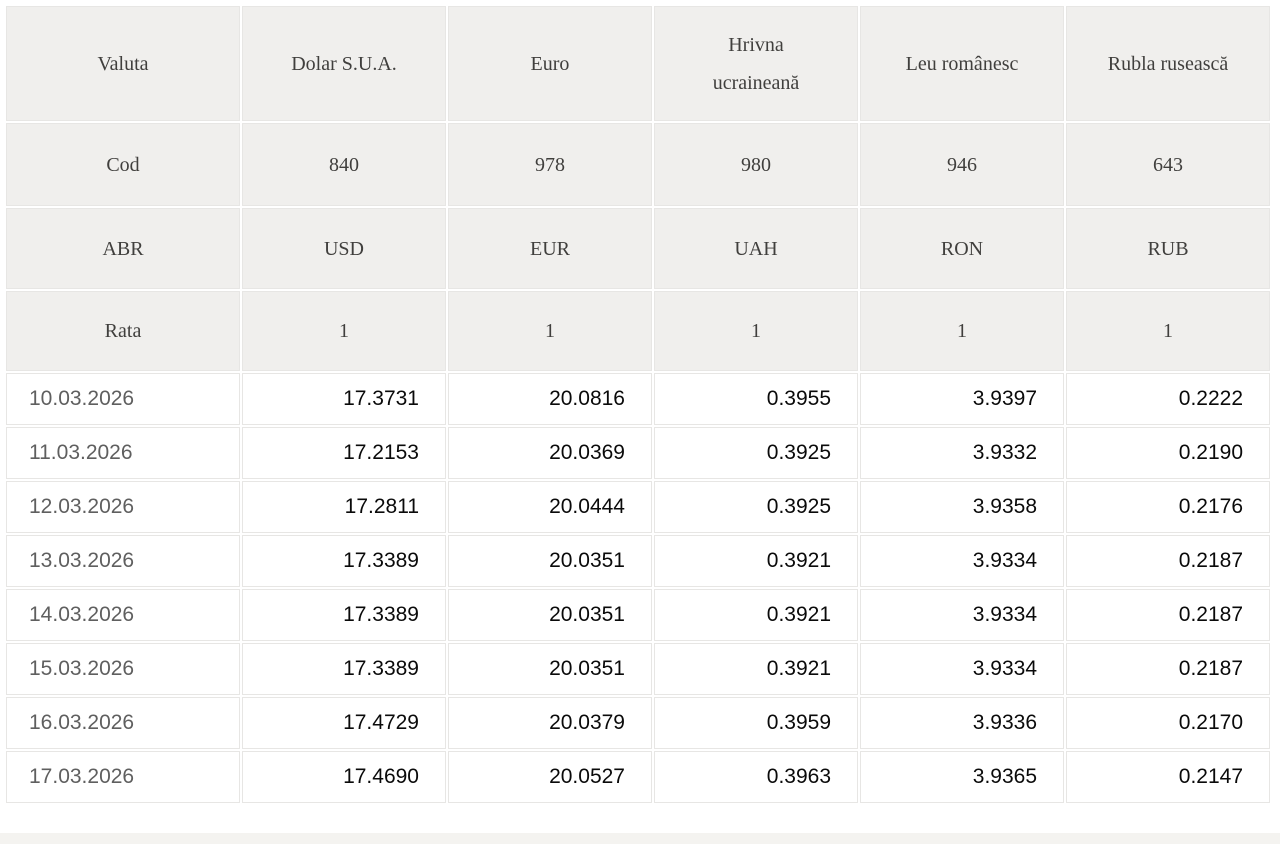 The width and height of the screenshot is (1280, 844). What do you see at coordinates (344, 248) in the screenshot?
I see `currency-abbr-usd: USD` at bounding box center [344, 248].